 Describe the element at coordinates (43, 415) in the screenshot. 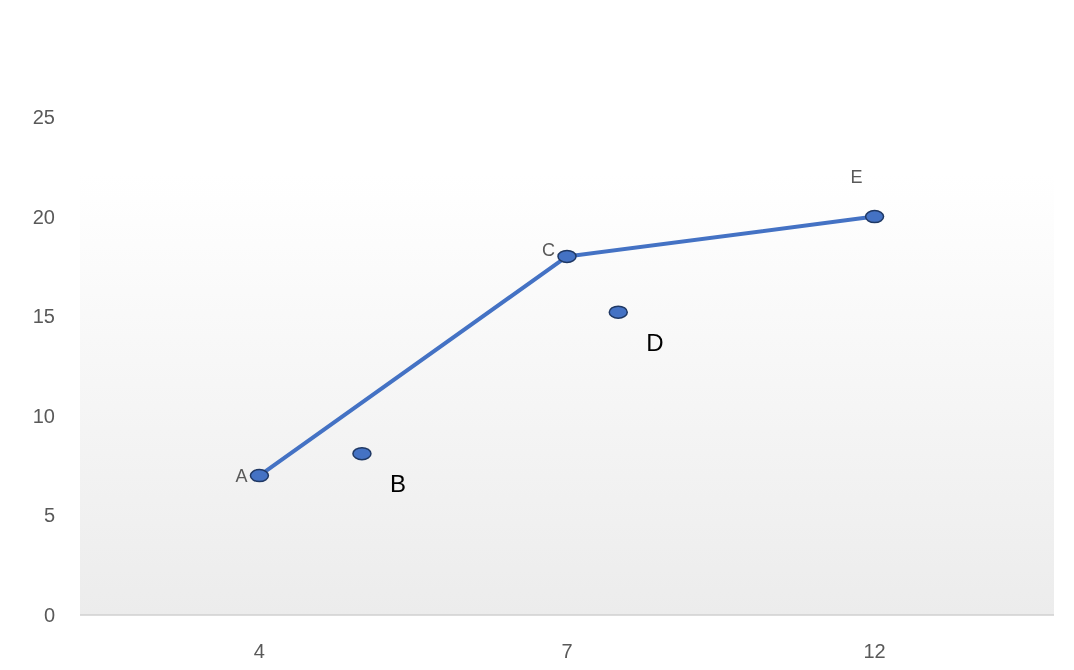

I see `y-tick-label: 10` at that location.